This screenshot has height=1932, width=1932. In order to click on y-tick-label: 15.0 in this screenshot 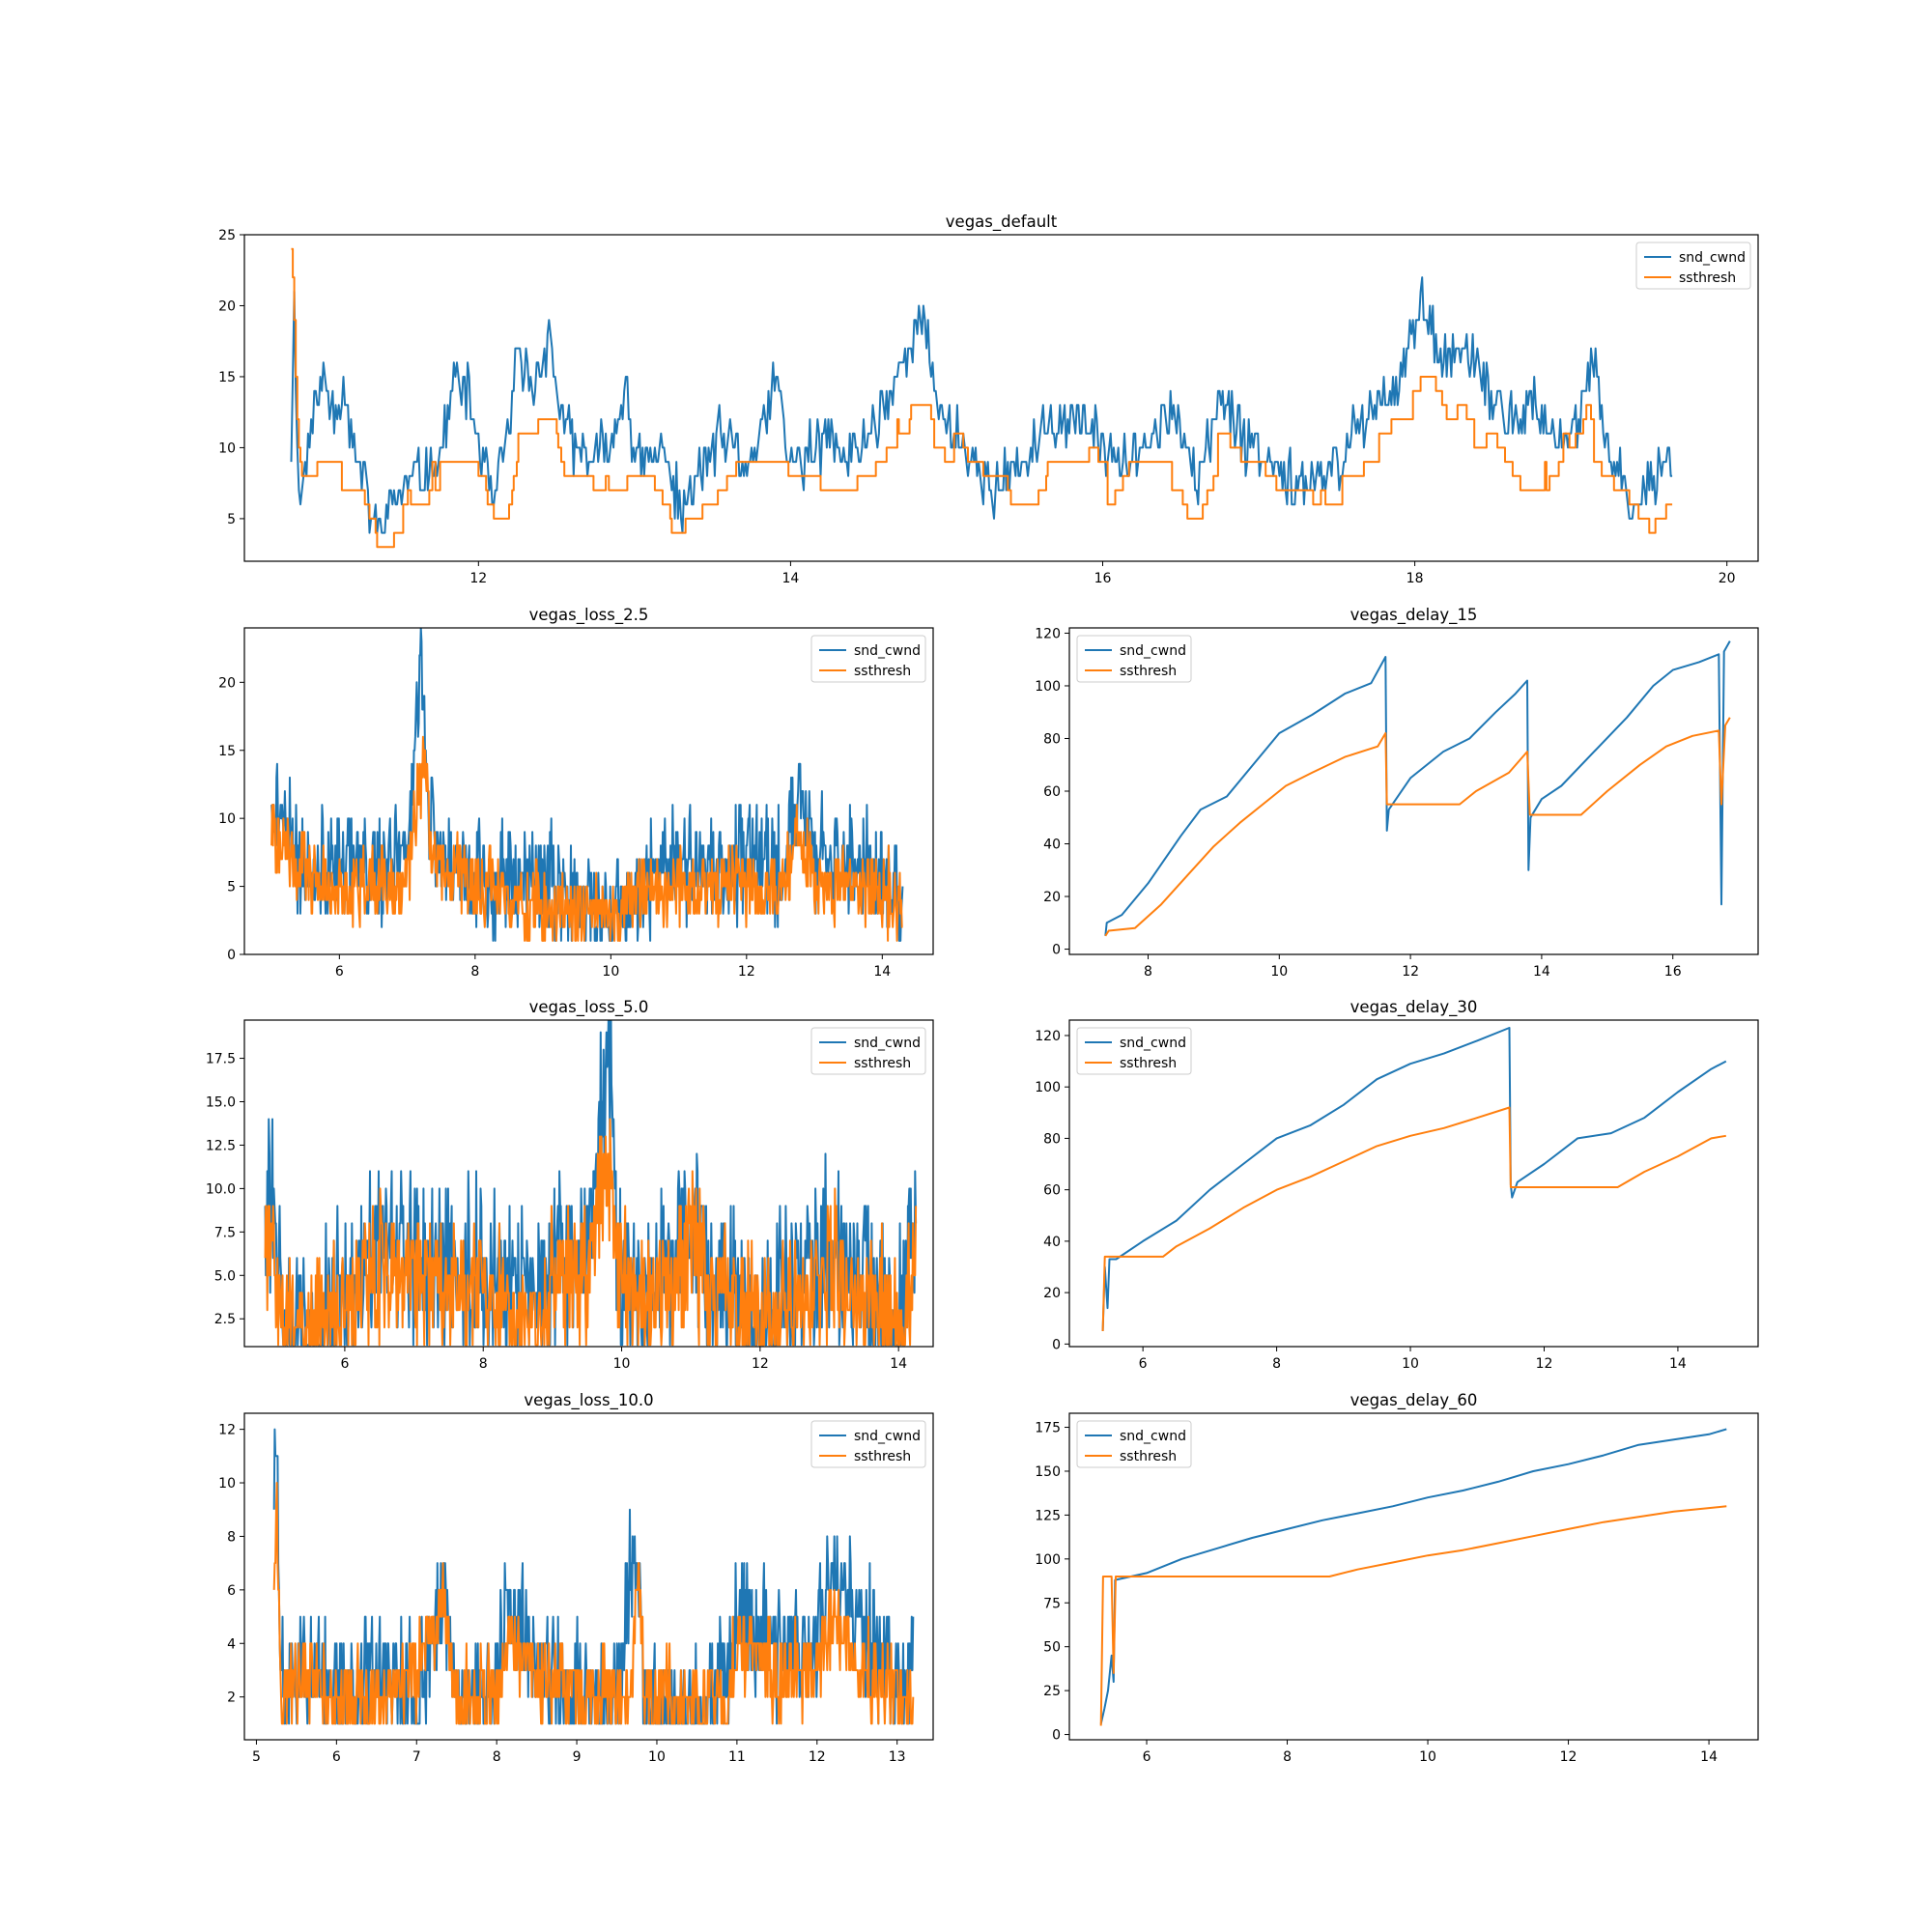, I will do `click(221, 1103)`.